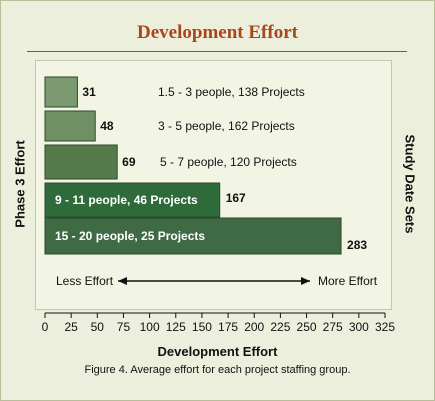 This screenshot has width=435, height=401. Describe the element at coordinates (150, 327) in the screenshot. I see `x-tick-label: 100` at that location.